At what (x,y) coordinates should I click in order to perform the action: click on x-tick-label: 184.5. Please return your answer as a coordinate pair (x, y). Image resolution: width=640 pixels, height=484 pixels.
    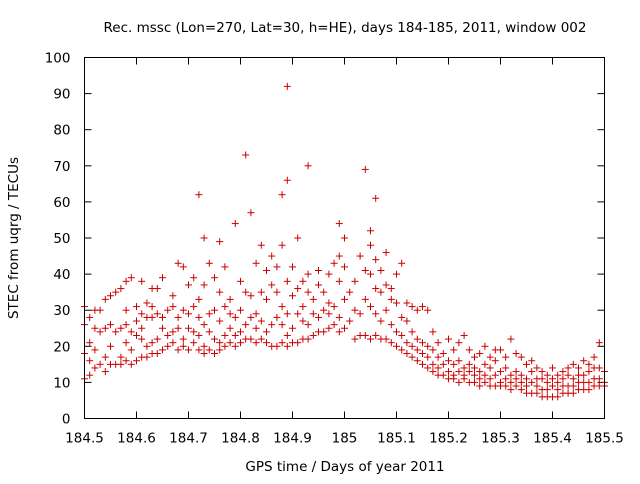
    Looking at the image, I should click on (84, 439).